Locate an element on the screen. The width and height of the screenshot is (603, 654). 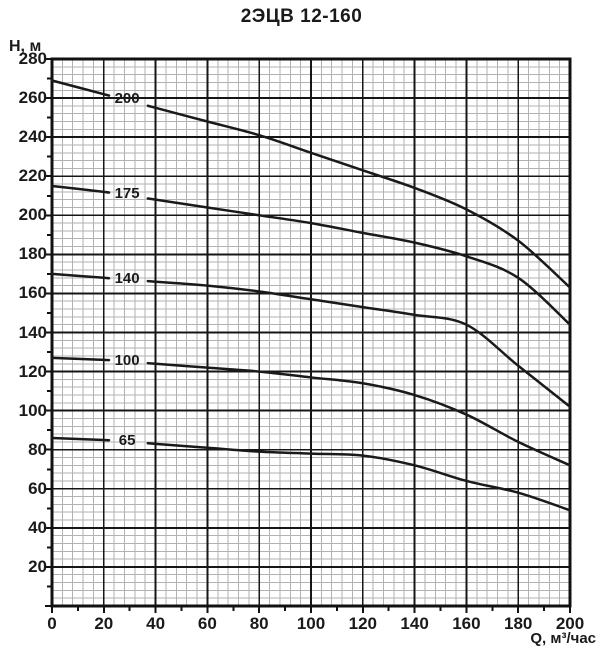
y-tick-label: 240 is located at coordinates (32, 137).